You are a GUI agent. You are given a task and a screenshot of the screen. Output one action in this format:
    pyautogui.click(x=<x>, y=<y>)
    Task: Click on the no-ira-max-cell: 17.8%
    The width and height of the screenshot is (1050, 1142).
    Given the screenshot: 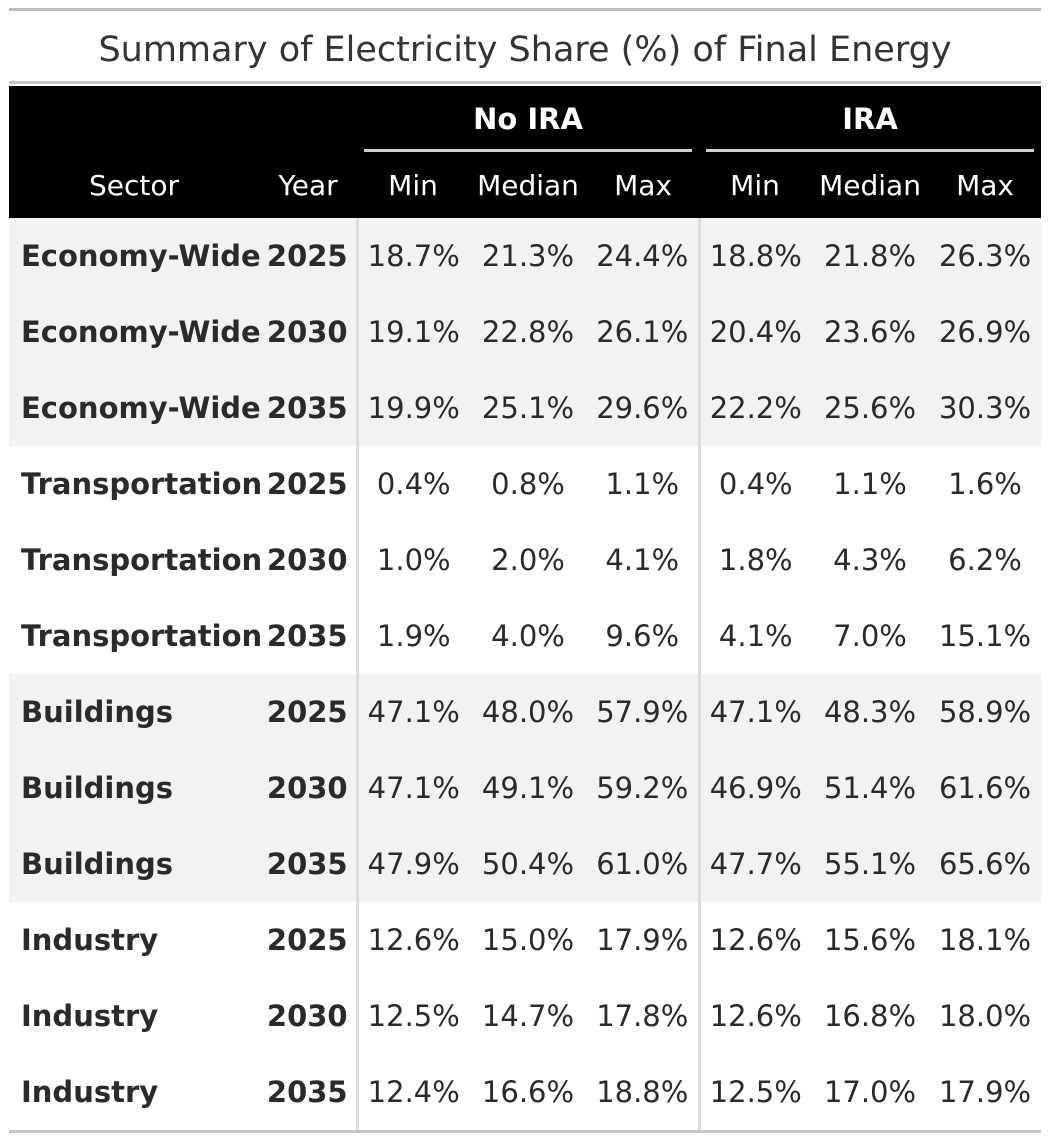 What is the action you would take?
    pyautogui.click(x=644, y=1016)
    